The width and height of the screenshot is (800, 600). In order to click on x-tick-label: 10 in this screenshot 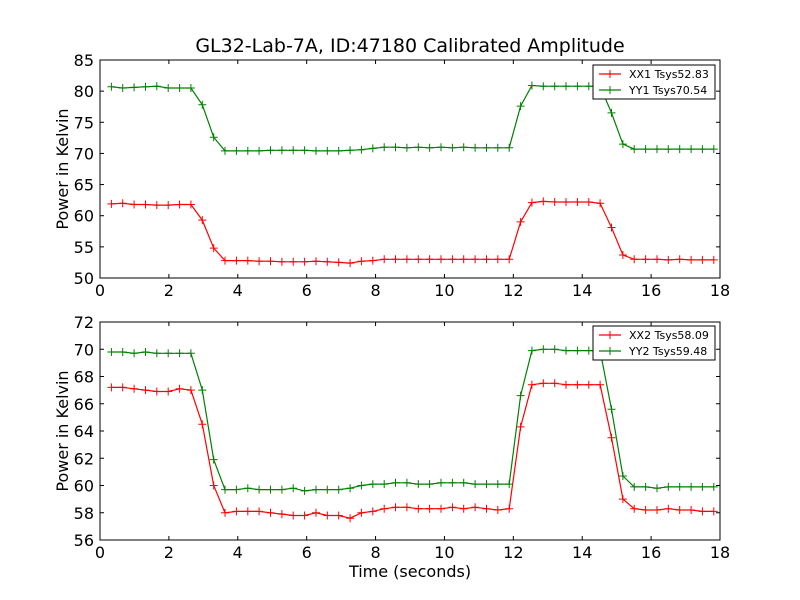, I will do `click(444, 552)`.